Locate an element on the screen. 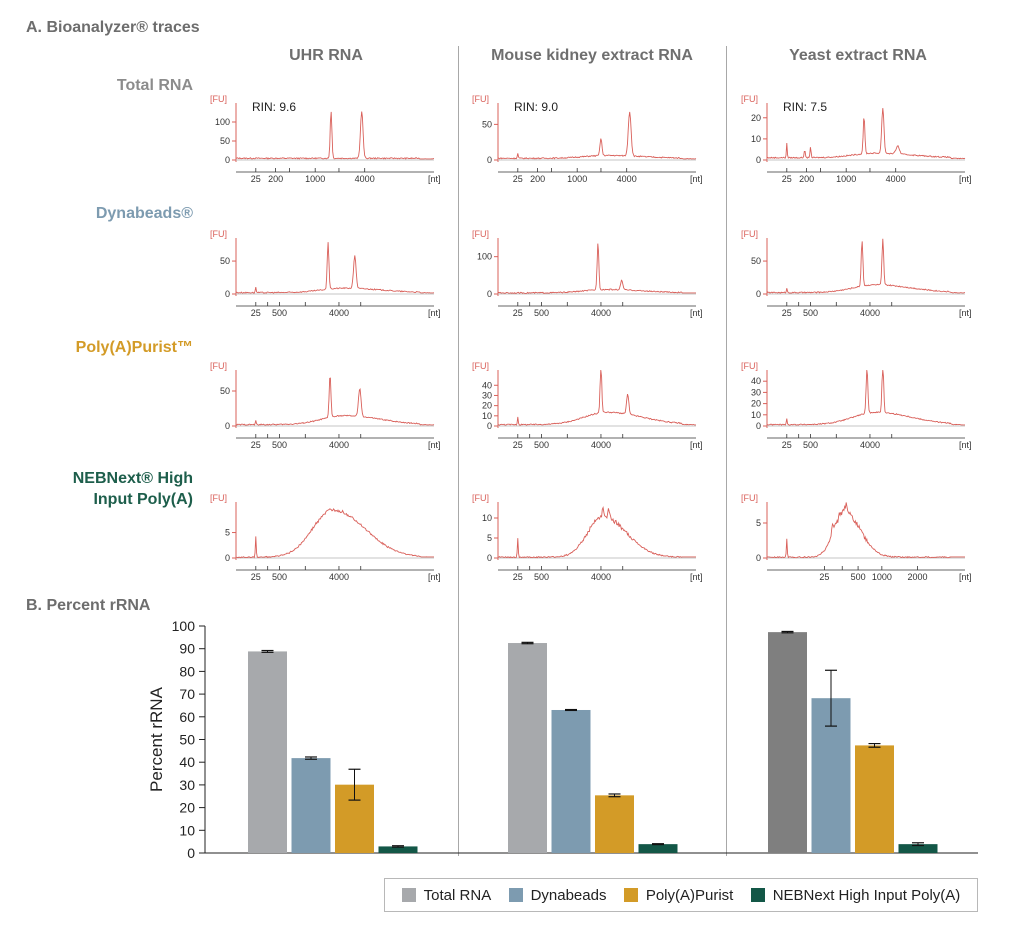  trace-panel-0-0: [FU] 0 50 100 25 200 1000 4000 [nt] RIN: 9.6 is located at coordinates (325, 139).